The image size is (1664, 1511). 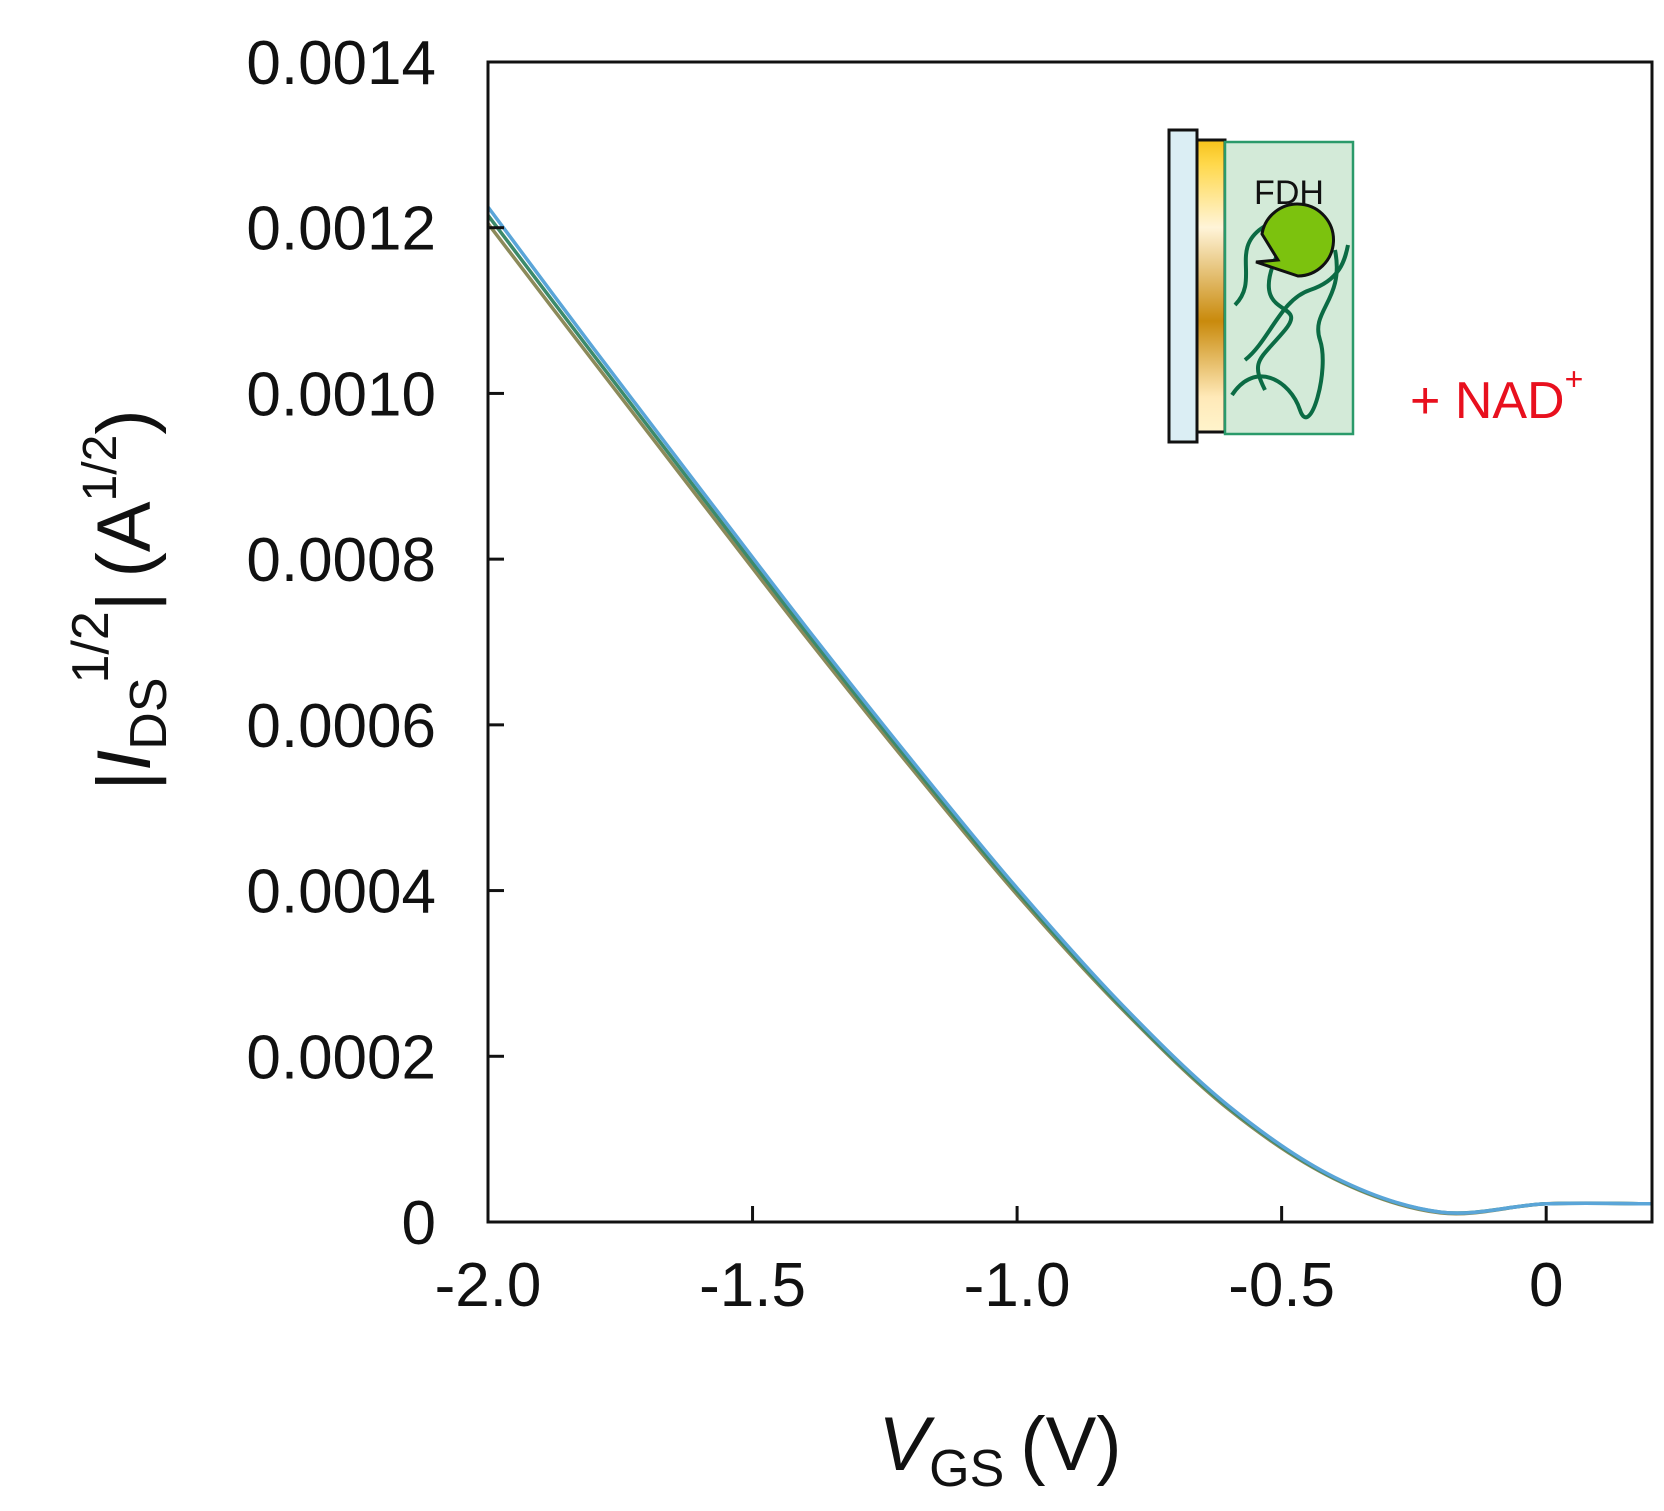 What do you see at coordinates (124, 601) in the screenshot?
I see `y-label-bar-right: |` at bounding box center [124, 601].